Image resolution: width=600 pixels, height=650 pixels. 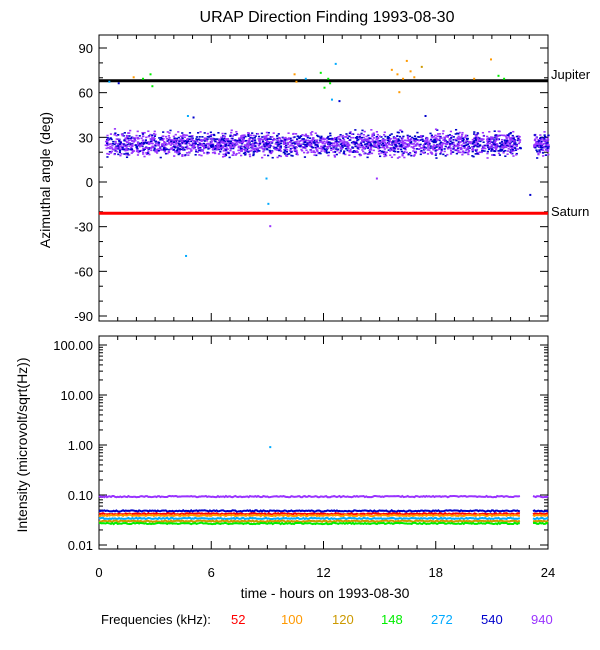 I want to click on azimuth-point, so click(x=152, y=86).